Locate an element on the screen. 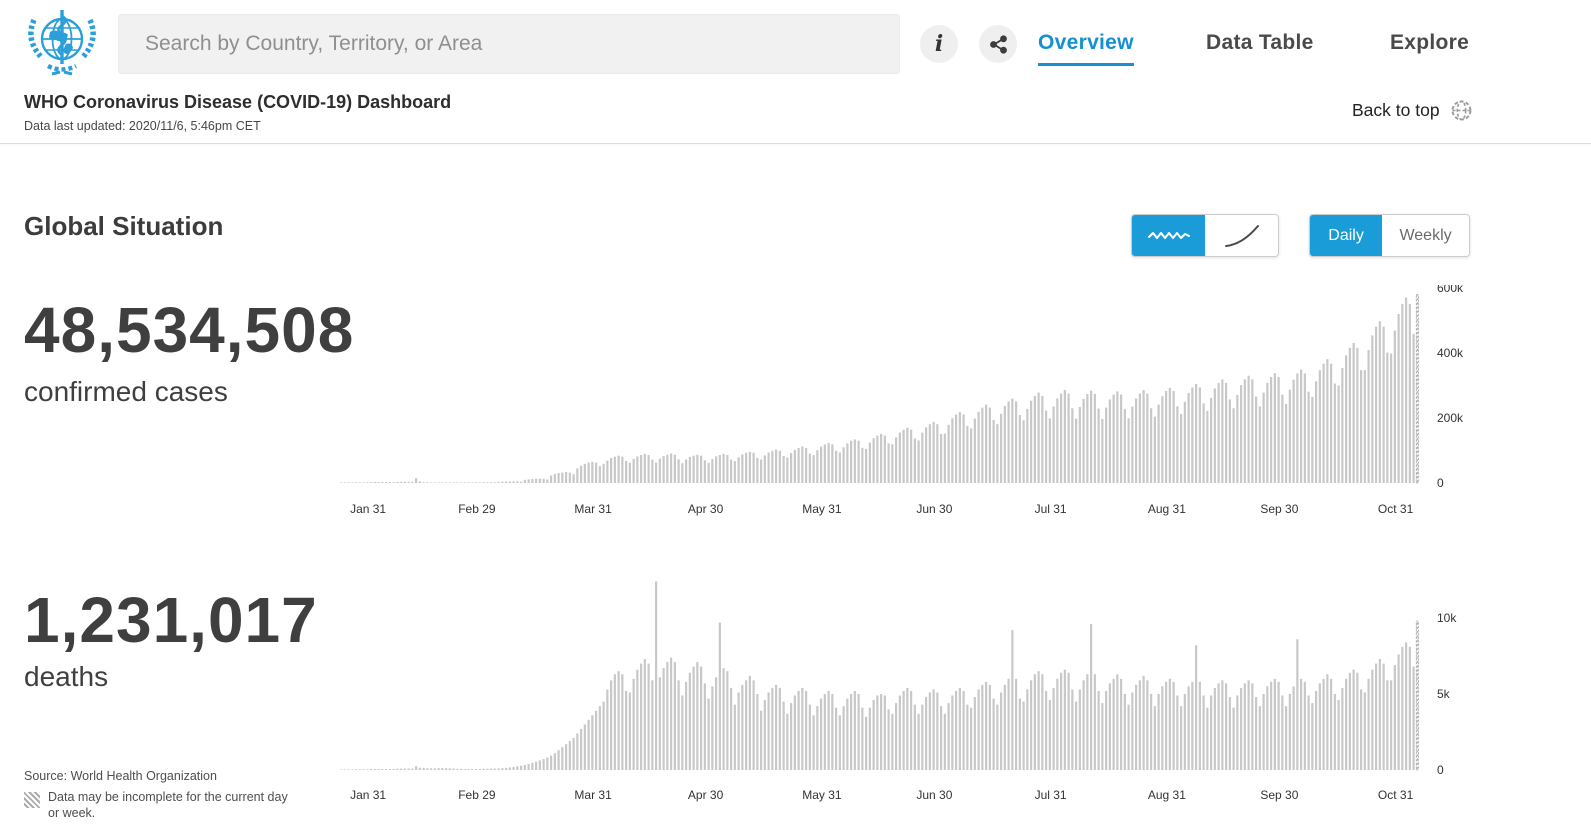  tab-data-table: Data Table is located at coordinates (1260, 42).